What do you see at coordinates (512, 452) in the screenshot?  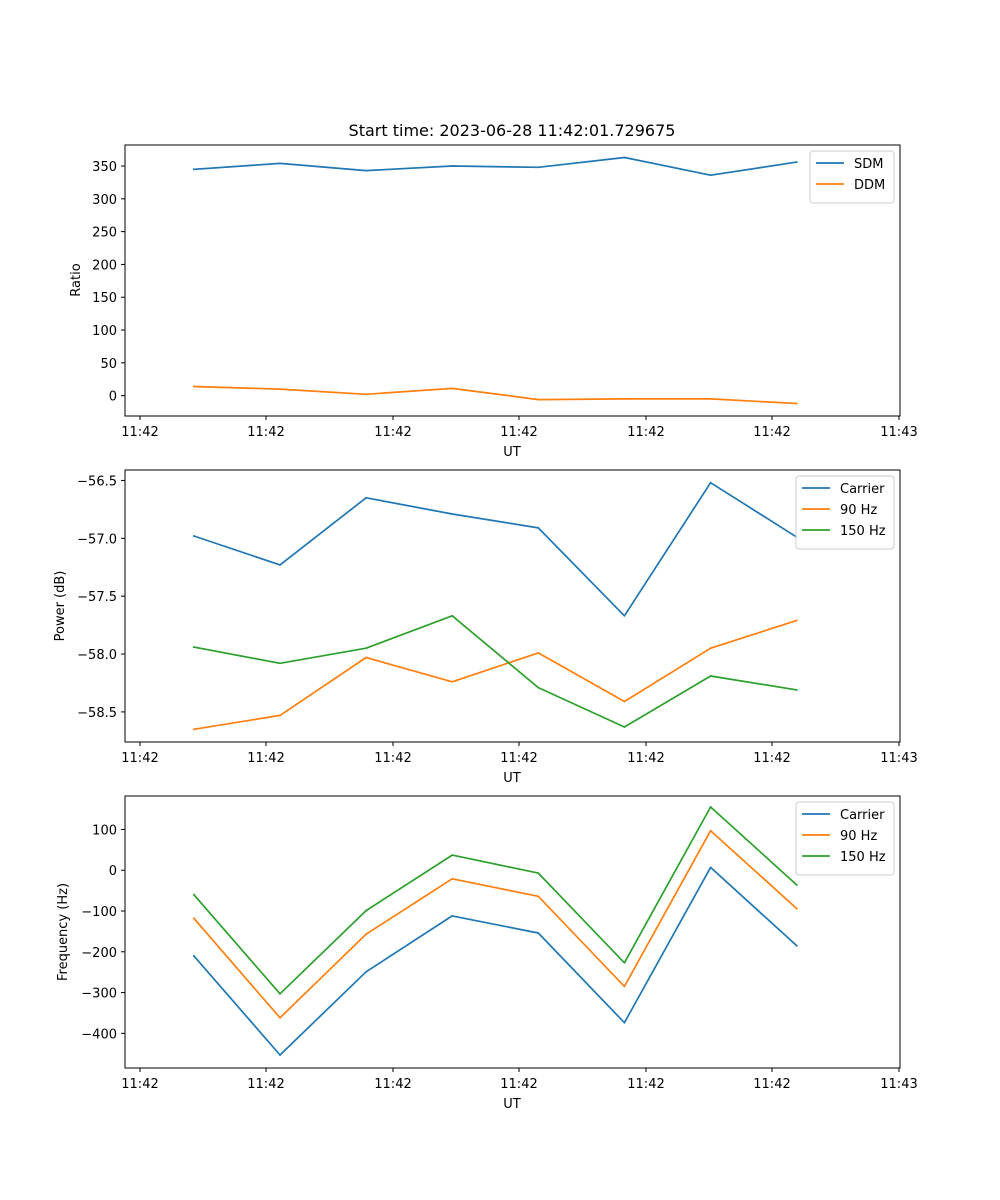 I see `ratio-x-axis-label: UT` at bounding box center [512, 452].